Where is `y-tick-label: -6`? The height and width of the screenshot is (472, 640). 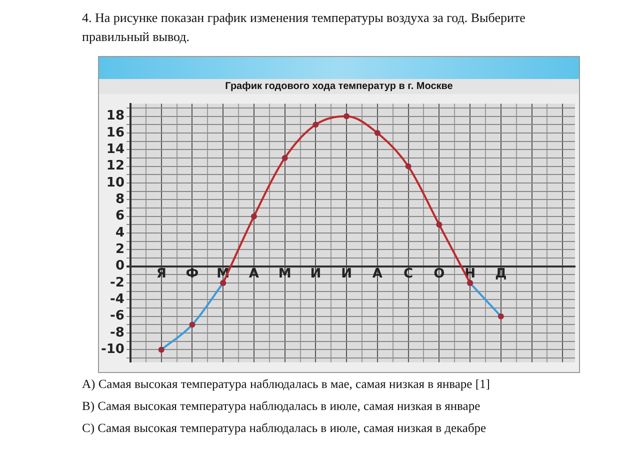 y-tick-label: -6 is located at coordinates (117, 316).